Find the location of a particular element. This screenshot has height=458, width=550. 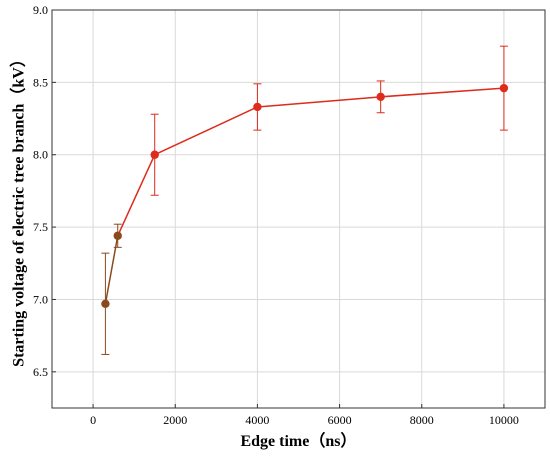

x-tick-label: 6000 is located at coordinates (340, 420).